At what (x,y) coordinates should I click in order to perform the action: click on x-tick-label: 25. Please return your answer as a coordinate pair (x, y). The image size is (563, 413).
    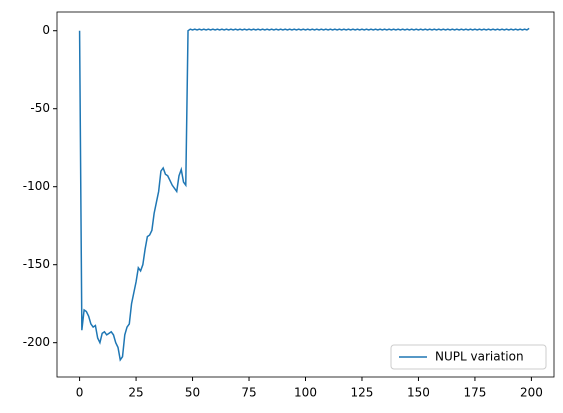
    Looking at the image, I should click on (135, 393).